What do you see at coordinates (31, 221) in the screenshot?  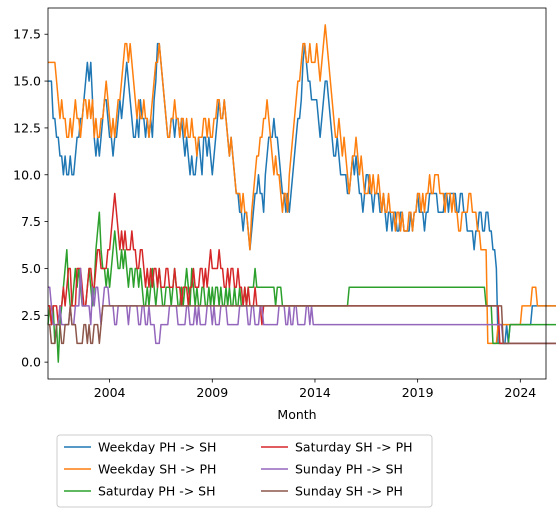 I see `y-tick-label: 7.5` at bounding box center [31, 221].